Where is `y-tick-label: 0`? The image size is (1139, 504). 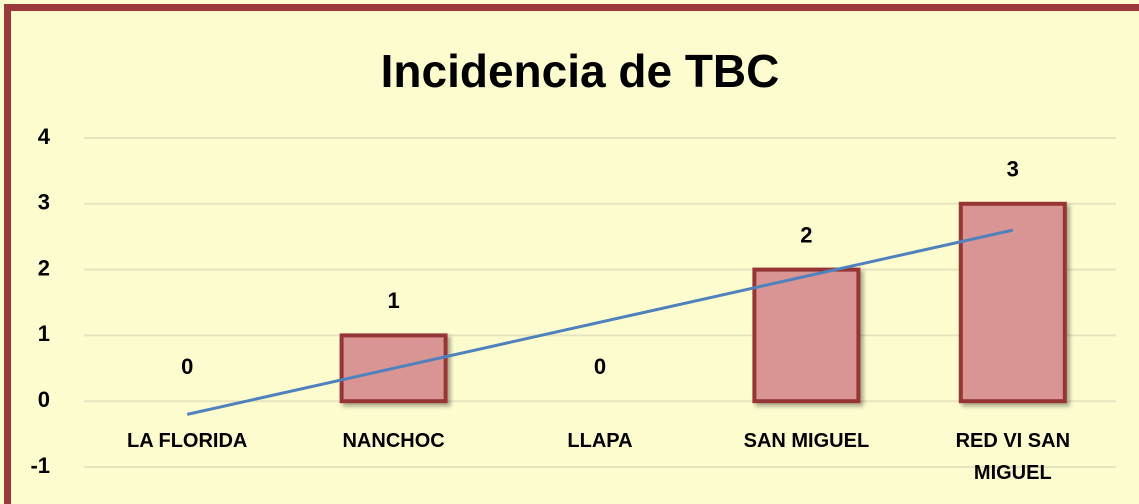 y-tick-label: 0 is located at coordinates (44, 399).